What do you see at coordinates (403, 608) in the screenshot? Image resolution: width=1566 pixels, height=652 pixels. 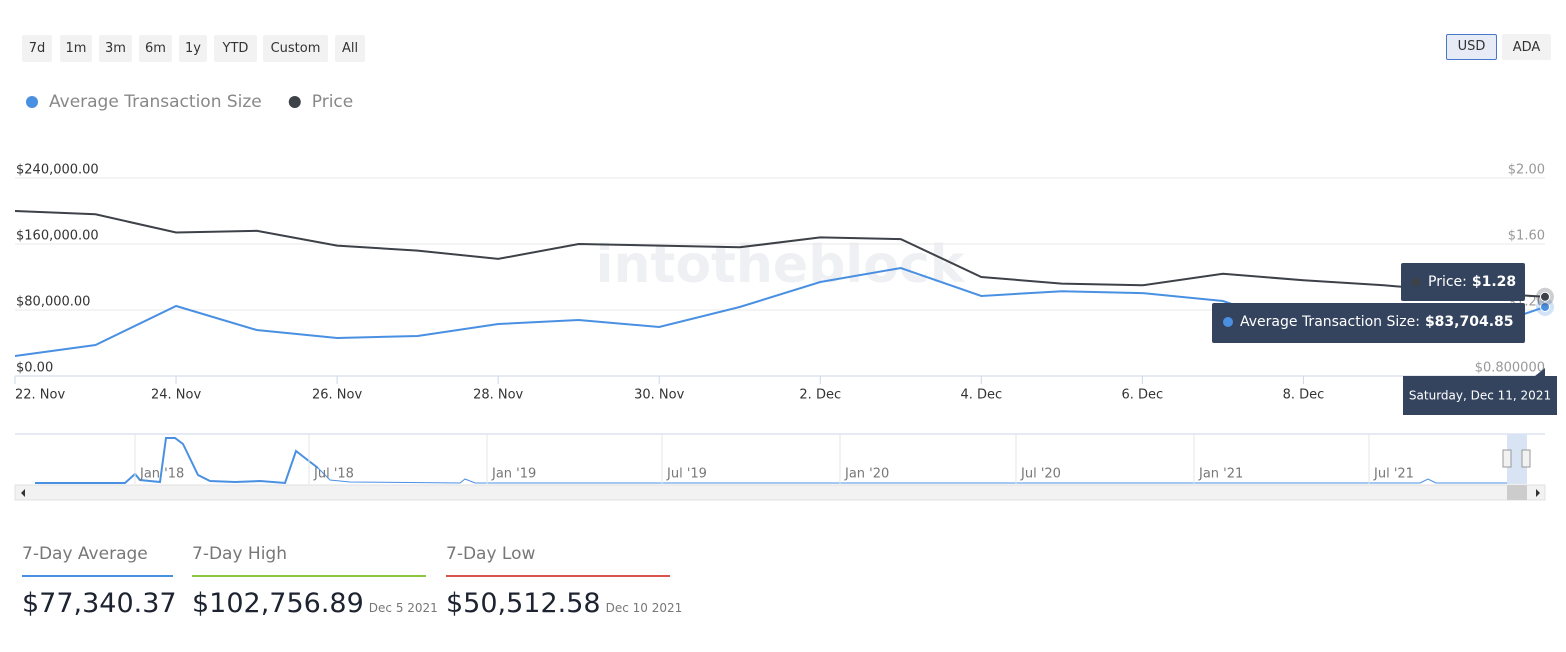 I see `stat-date: Dec 5 2021` at bounding box center [403, 608].